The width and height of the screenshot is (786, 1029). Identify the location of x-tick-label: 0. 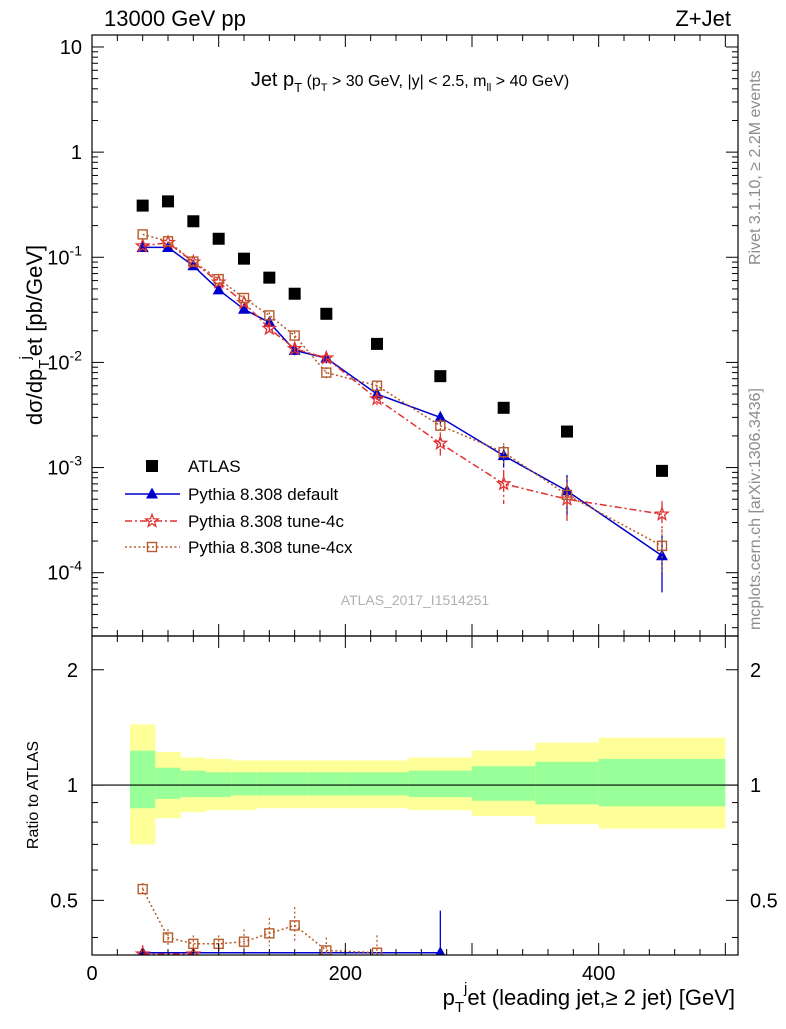
(91, 974).